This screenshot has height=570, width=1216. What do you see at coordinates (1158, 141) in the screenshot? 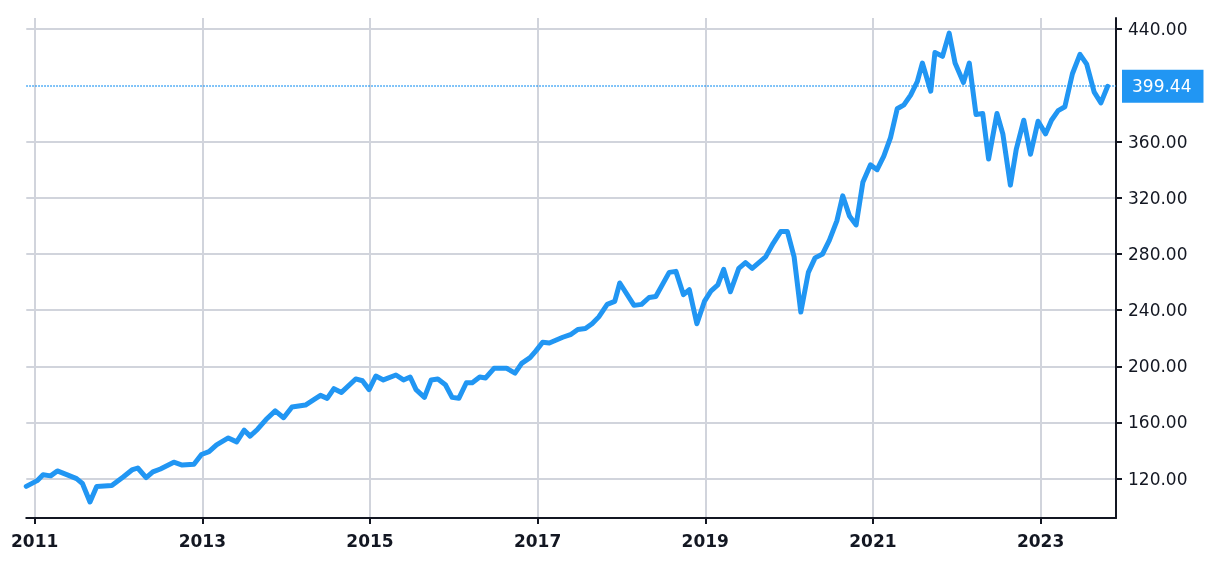
I see `y-tick-label: 360.00` at bounding box center [1158, 141].